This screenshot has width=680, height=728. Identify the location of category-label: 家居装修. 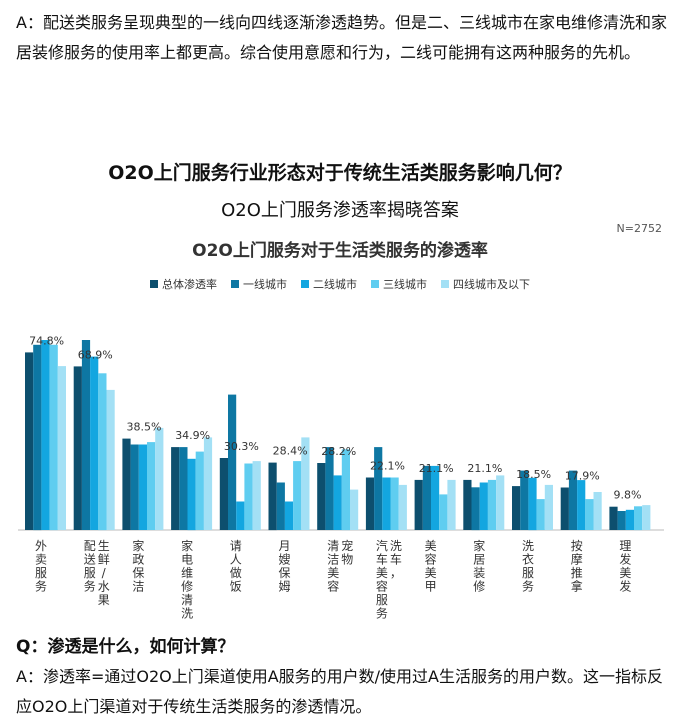
(479, 566).